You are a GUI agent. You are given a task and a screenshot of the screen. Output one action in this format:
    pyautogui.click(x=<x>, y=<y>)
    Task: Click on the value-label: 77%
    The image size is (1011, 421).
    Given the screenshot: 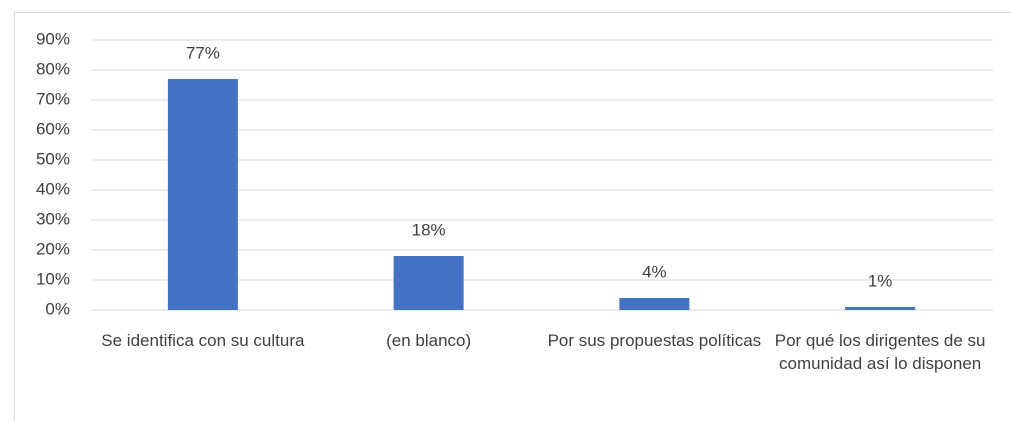 What is the action you would take?
    pyautogui.click(x=203, y=52)
    